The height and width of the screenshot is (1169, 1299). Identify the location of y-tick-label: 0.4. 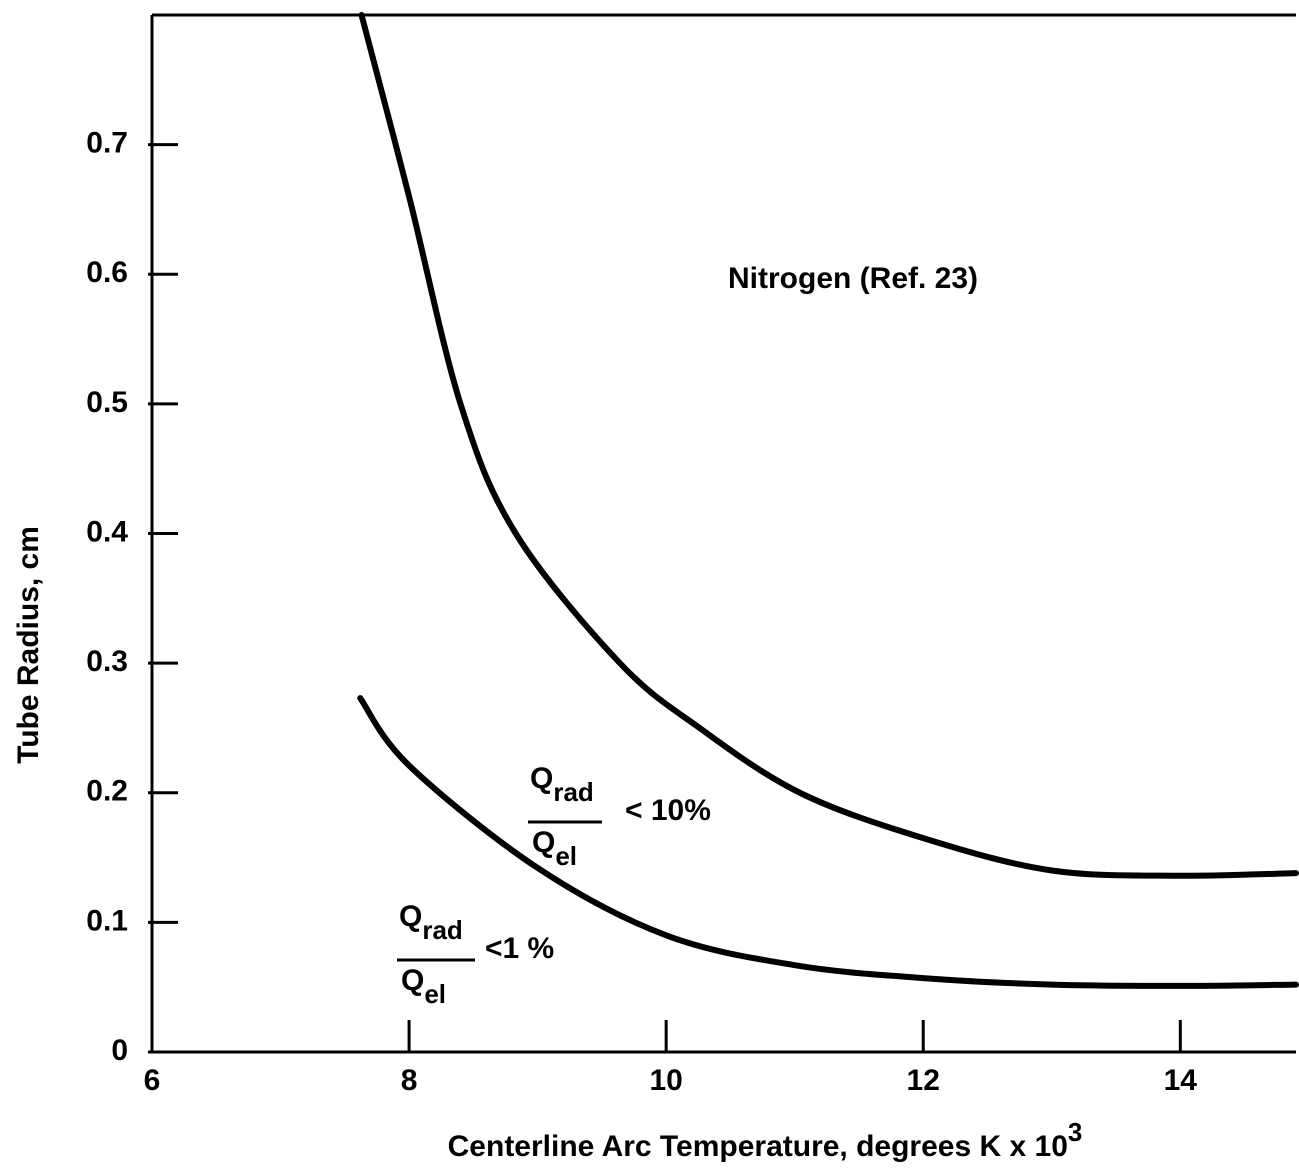
(107, 531).